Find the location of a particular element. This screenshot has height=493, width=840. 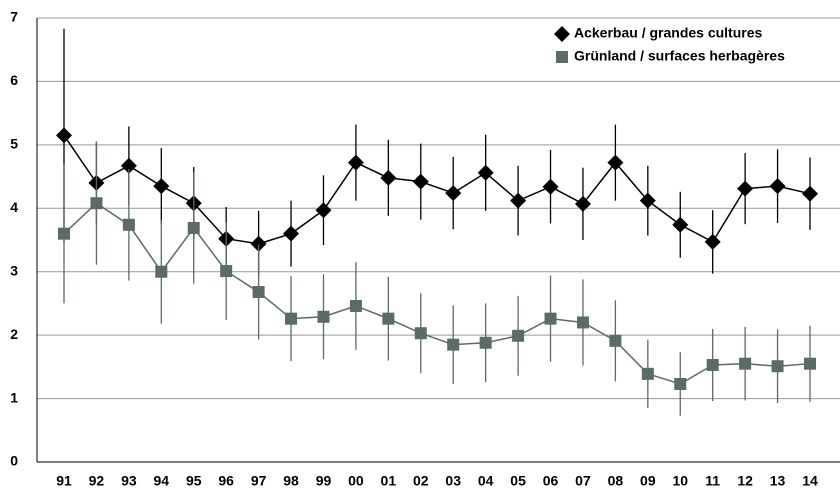

y-tick-label: 3 is located at coordinates (14, 270).